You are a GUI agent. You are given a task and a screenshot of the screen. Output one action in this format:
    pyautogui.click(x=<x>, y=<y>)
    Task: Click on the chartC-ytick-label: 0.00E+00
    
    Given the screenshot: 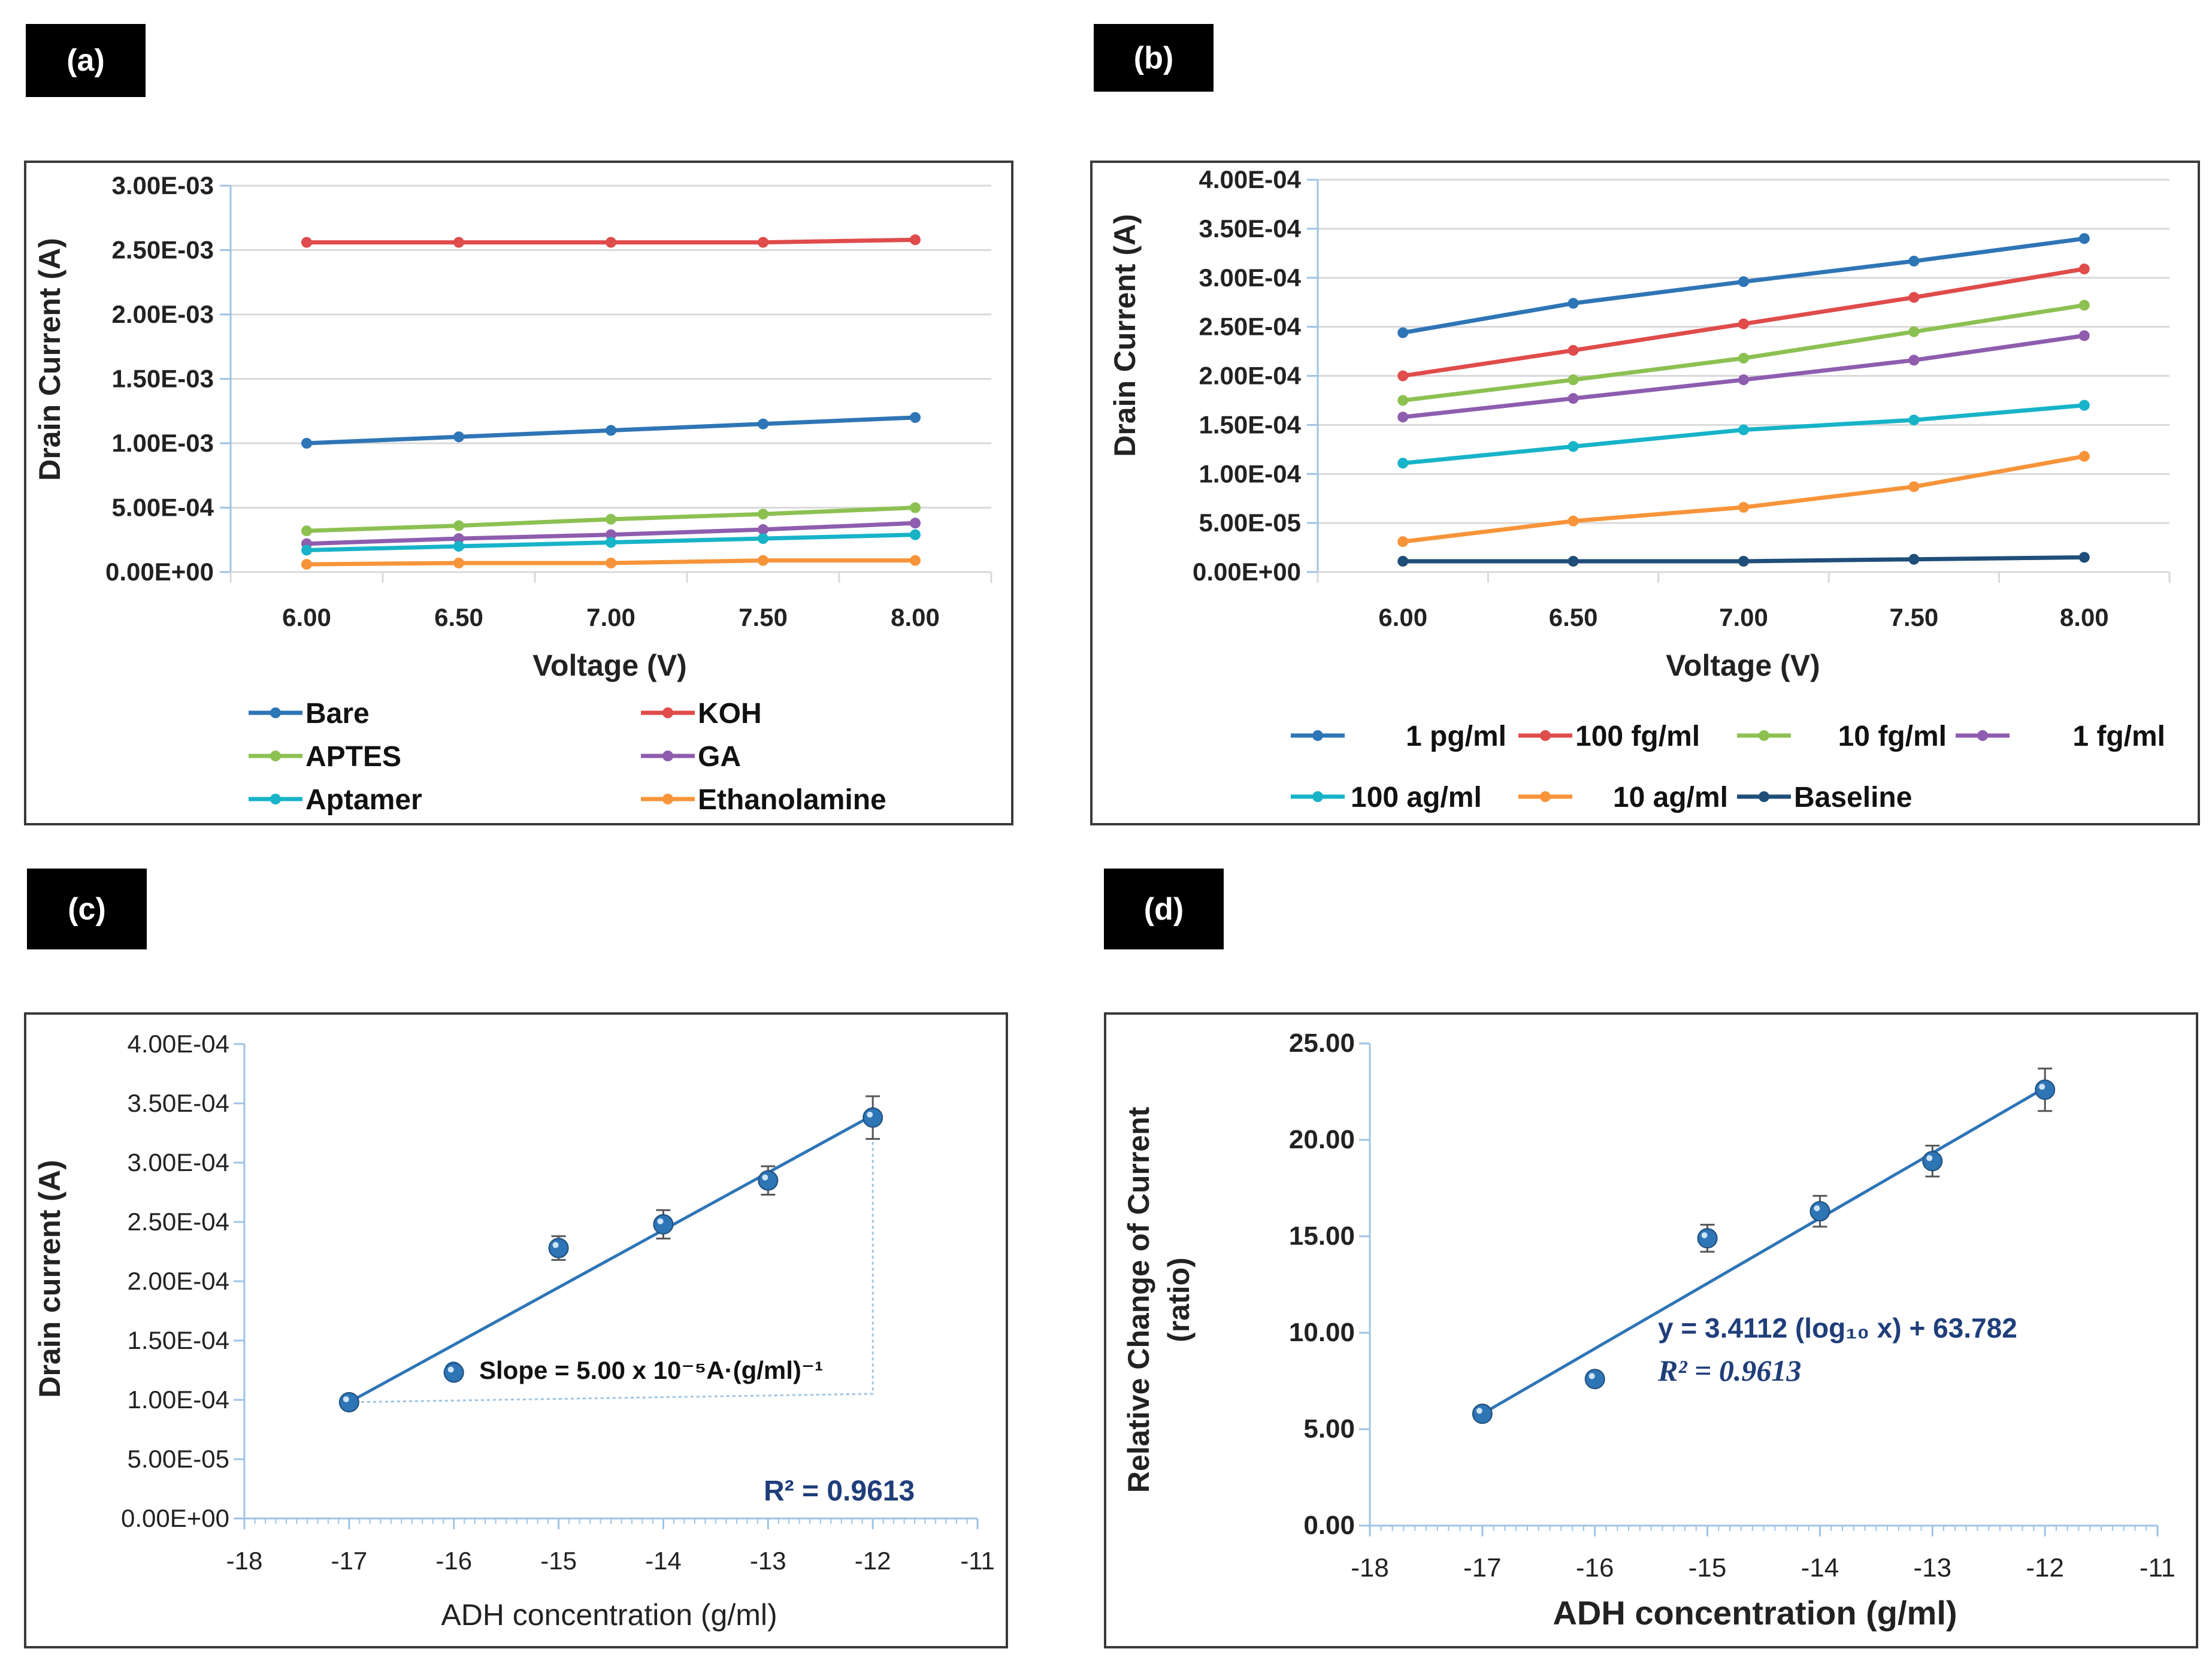 What is the action you would take?
    pyautogui.click(x=175, y=1518)
    